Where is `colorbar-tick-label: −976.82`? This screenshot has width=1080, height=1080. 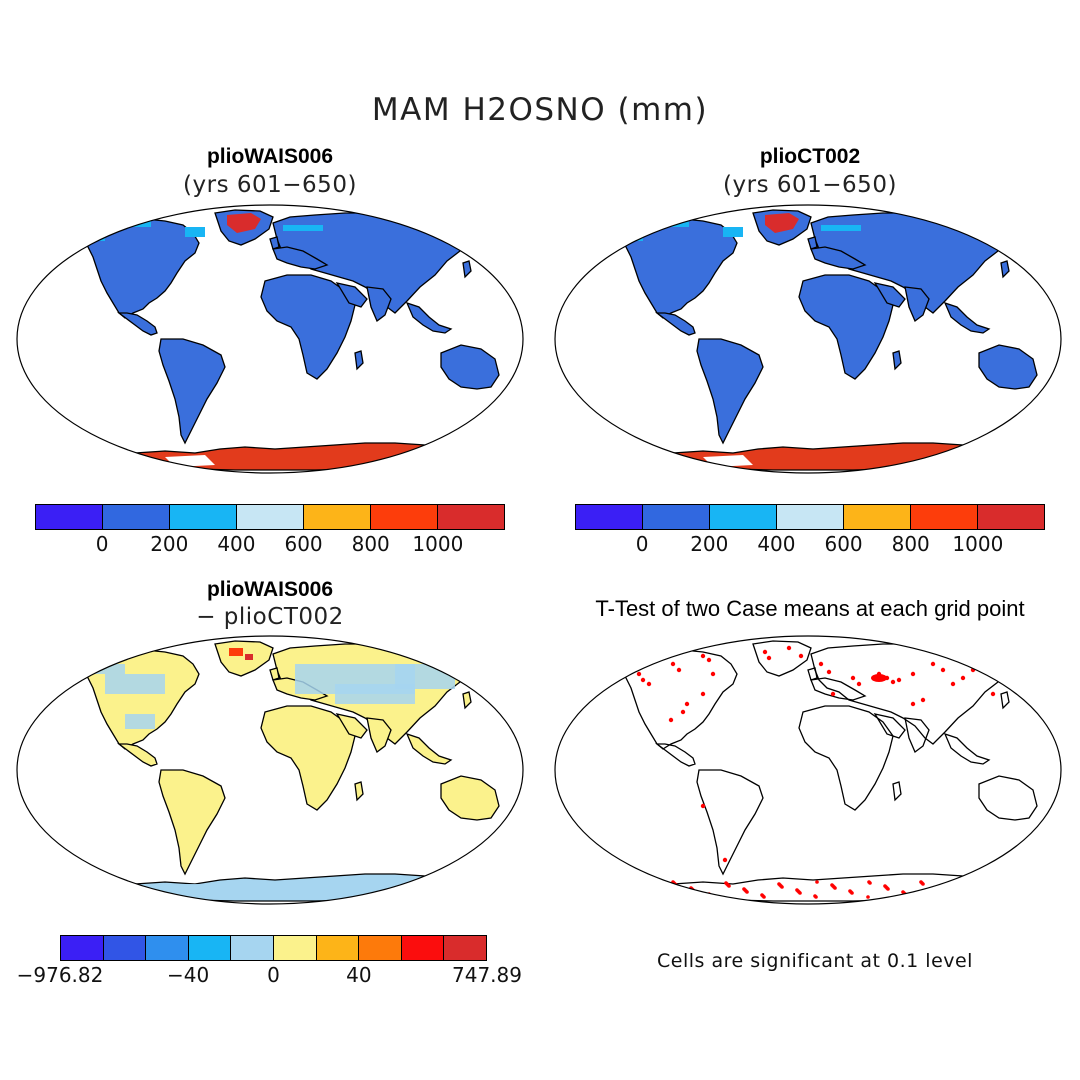 colorbar-tick-label: −976.82 is located at coordinates (60, 975).